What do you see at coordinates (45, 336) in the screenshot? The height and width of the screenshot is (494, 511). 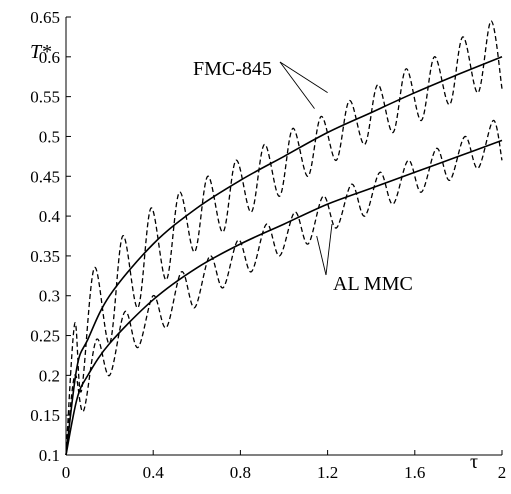 I see `y-tick-label: 0.25` at bounding box center [45, 336].